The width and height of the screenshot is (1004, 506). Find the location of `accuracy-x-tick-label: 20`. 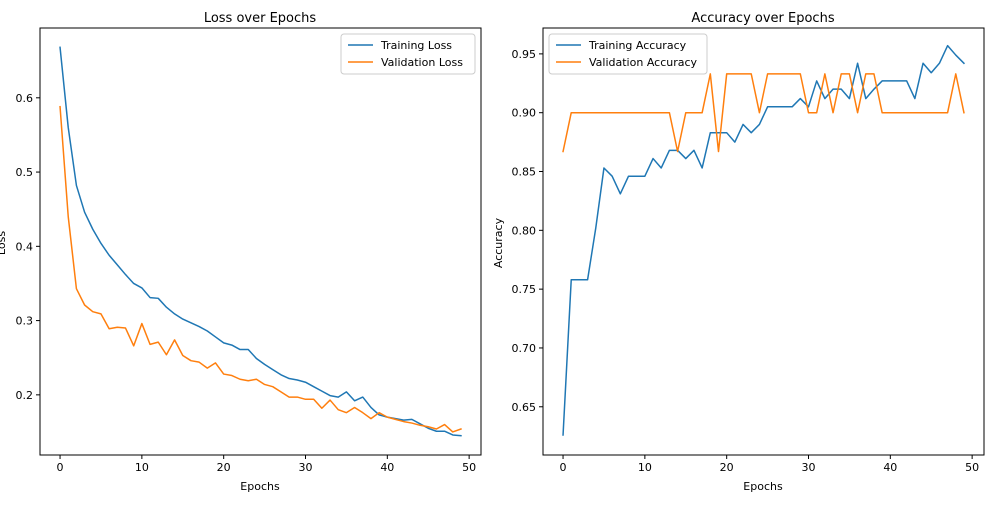

accuracy-x-tick-label: 20 is located at coordinates (727, 467).